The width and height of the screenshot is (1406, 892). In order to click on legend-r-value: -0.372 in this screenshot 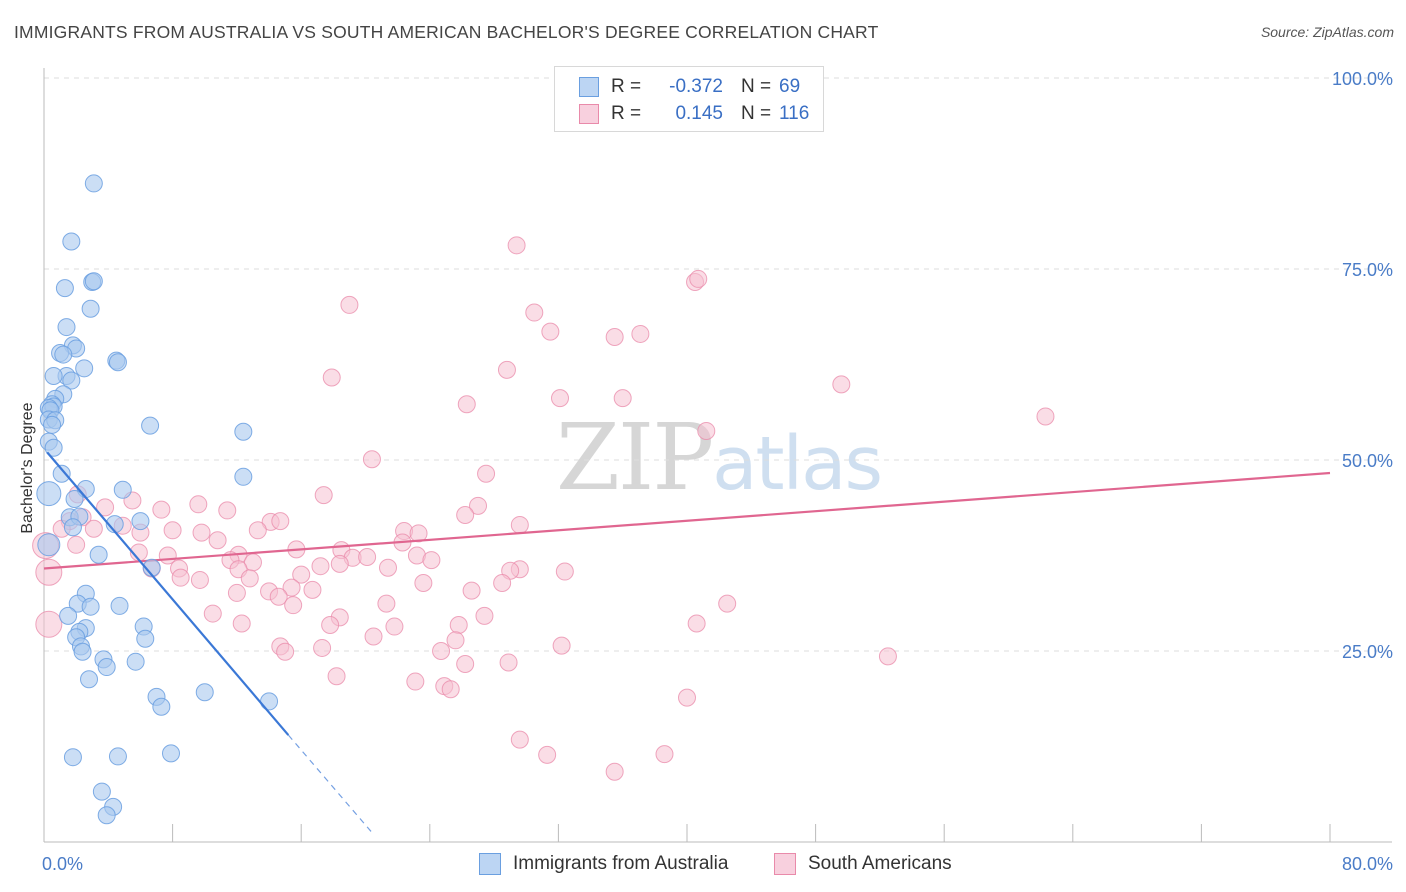, I will do `click(696, 86)`.